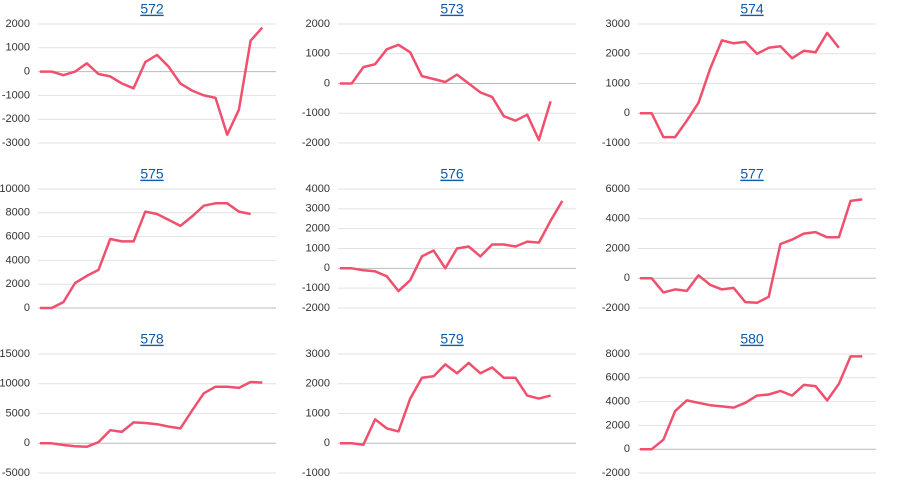 The image size is (900, 495). Describe the element at coordinates (16, 143) in the screenshot. I see `y-tick-label: -3000` at that location.